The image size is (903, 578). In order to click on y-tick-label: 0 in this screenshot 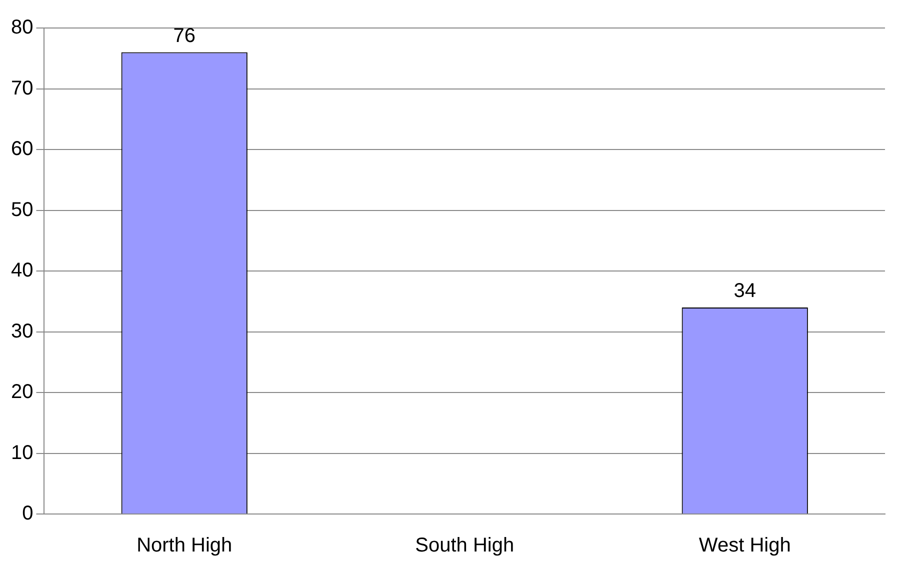, I will do `click(28, 513)`.